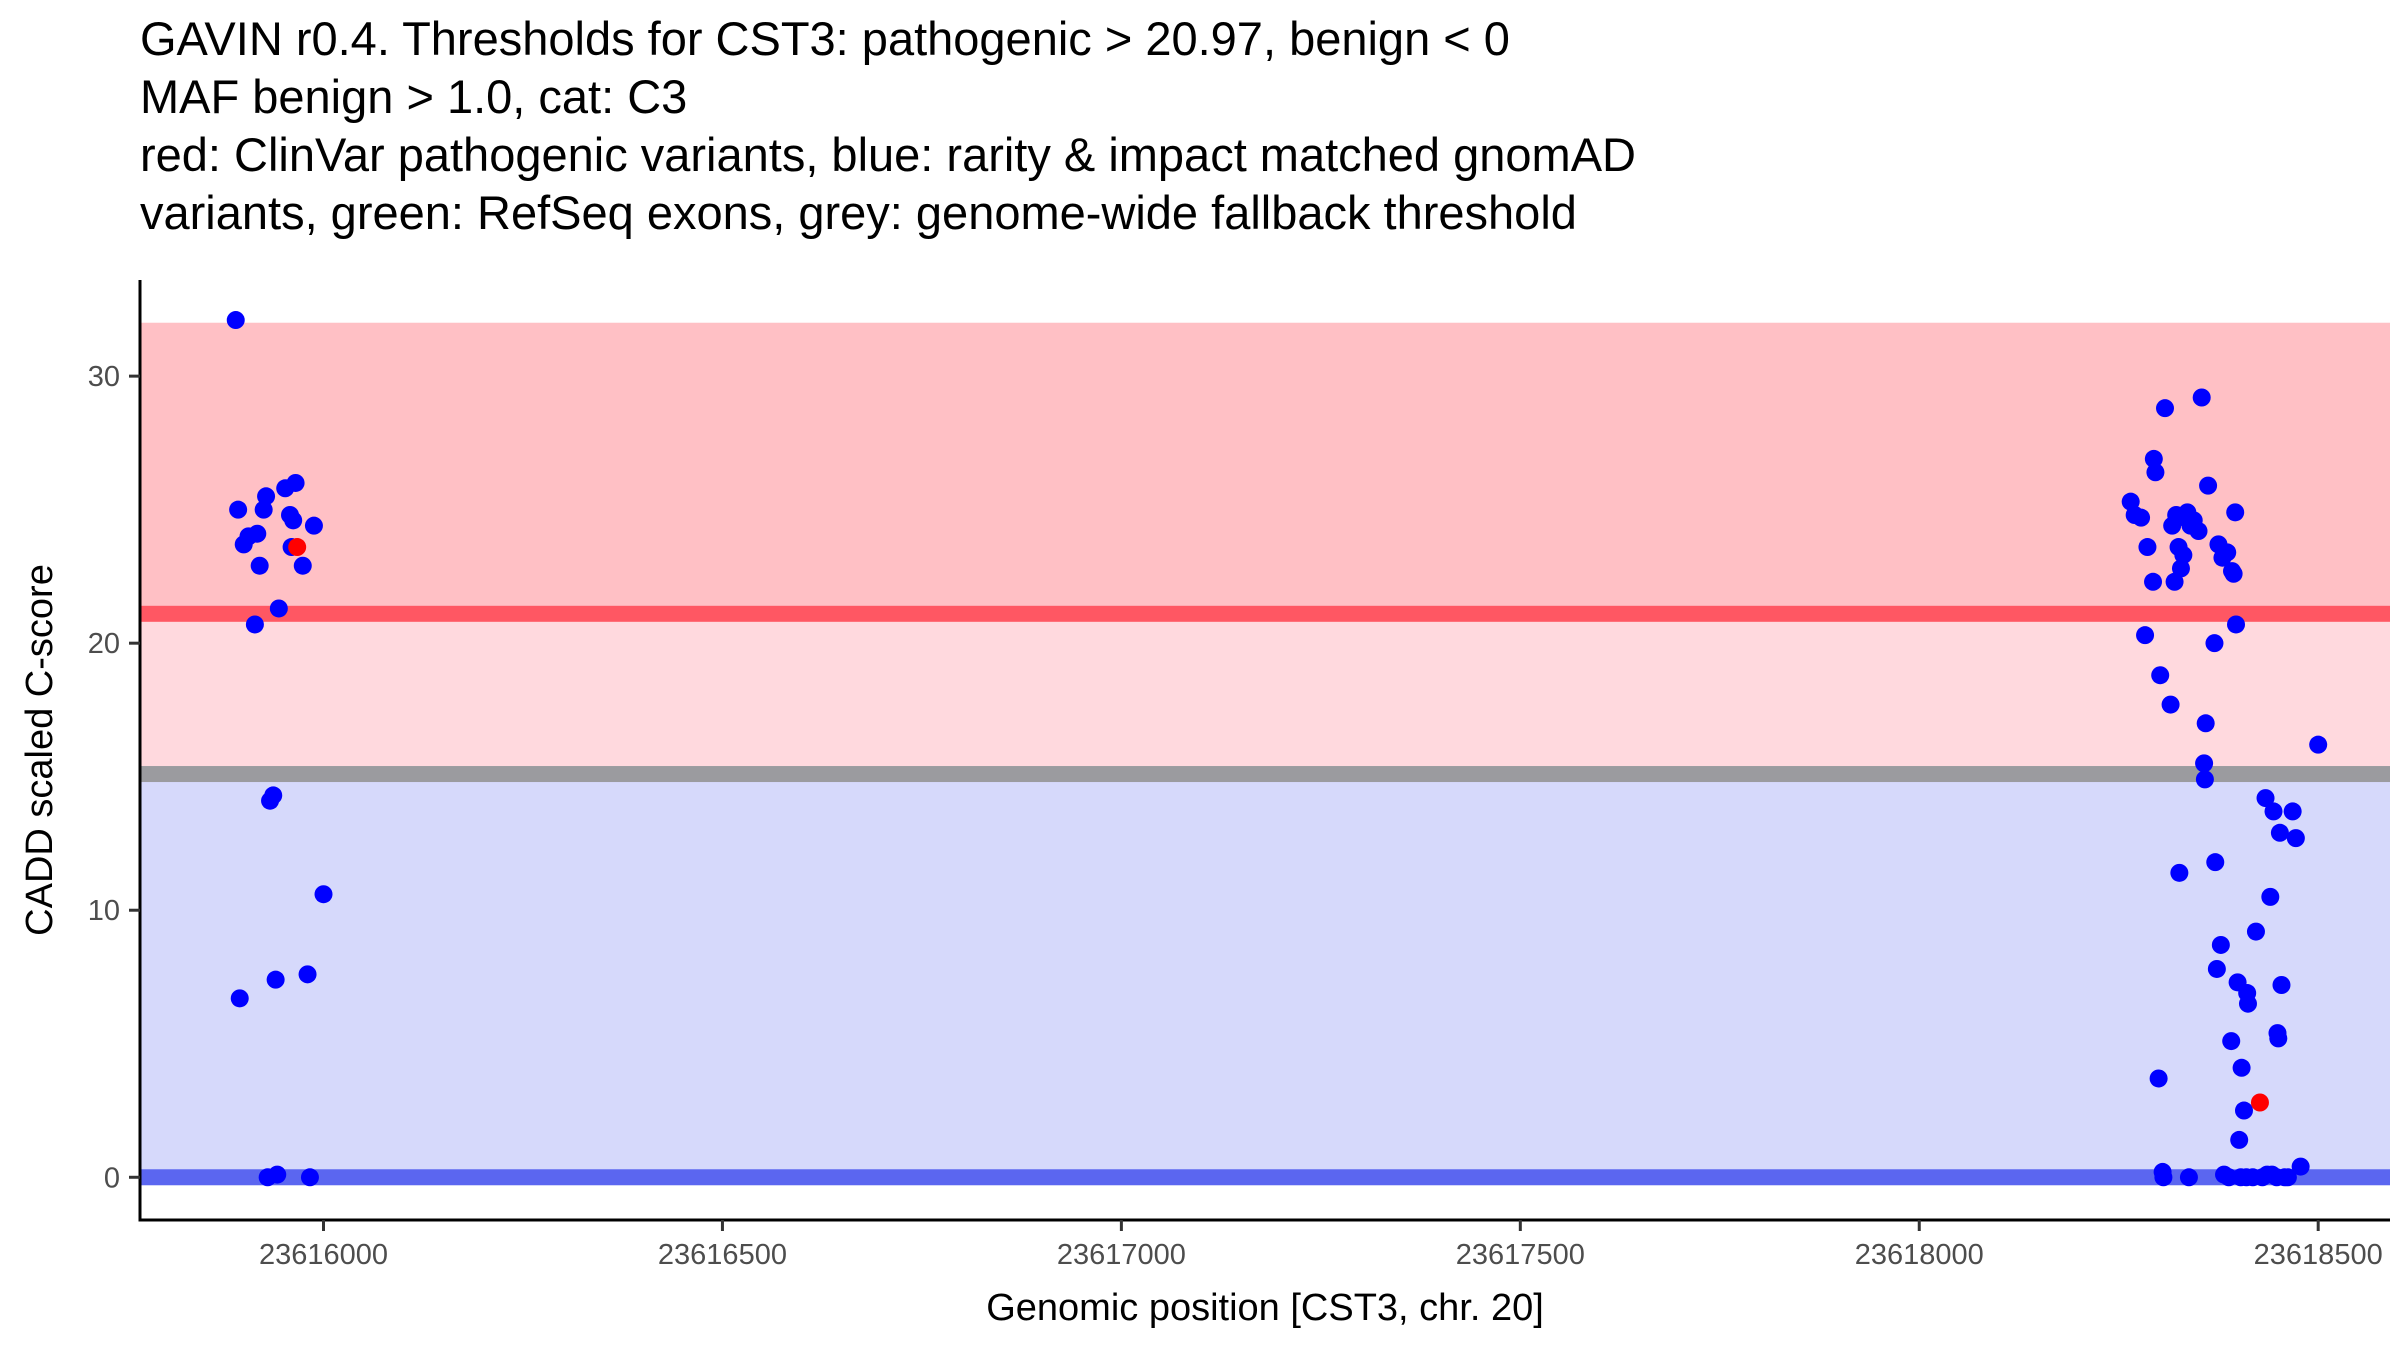 The width and height of the screenshot is (2400, 1350). I want to click on x-tick-label: 23617500, so click(1520, 1255).